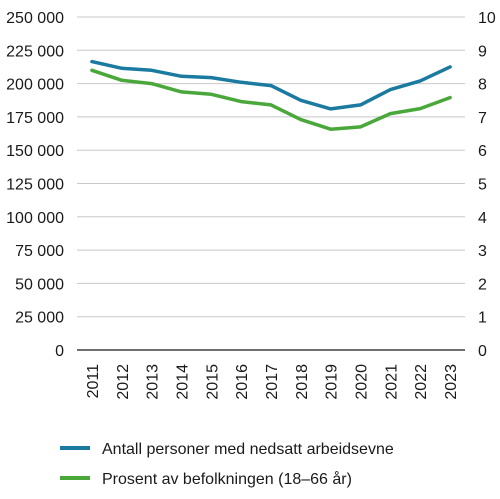 The image size is (500, 499). I want to click on x-tick-label: 2015, so click(212, 382).